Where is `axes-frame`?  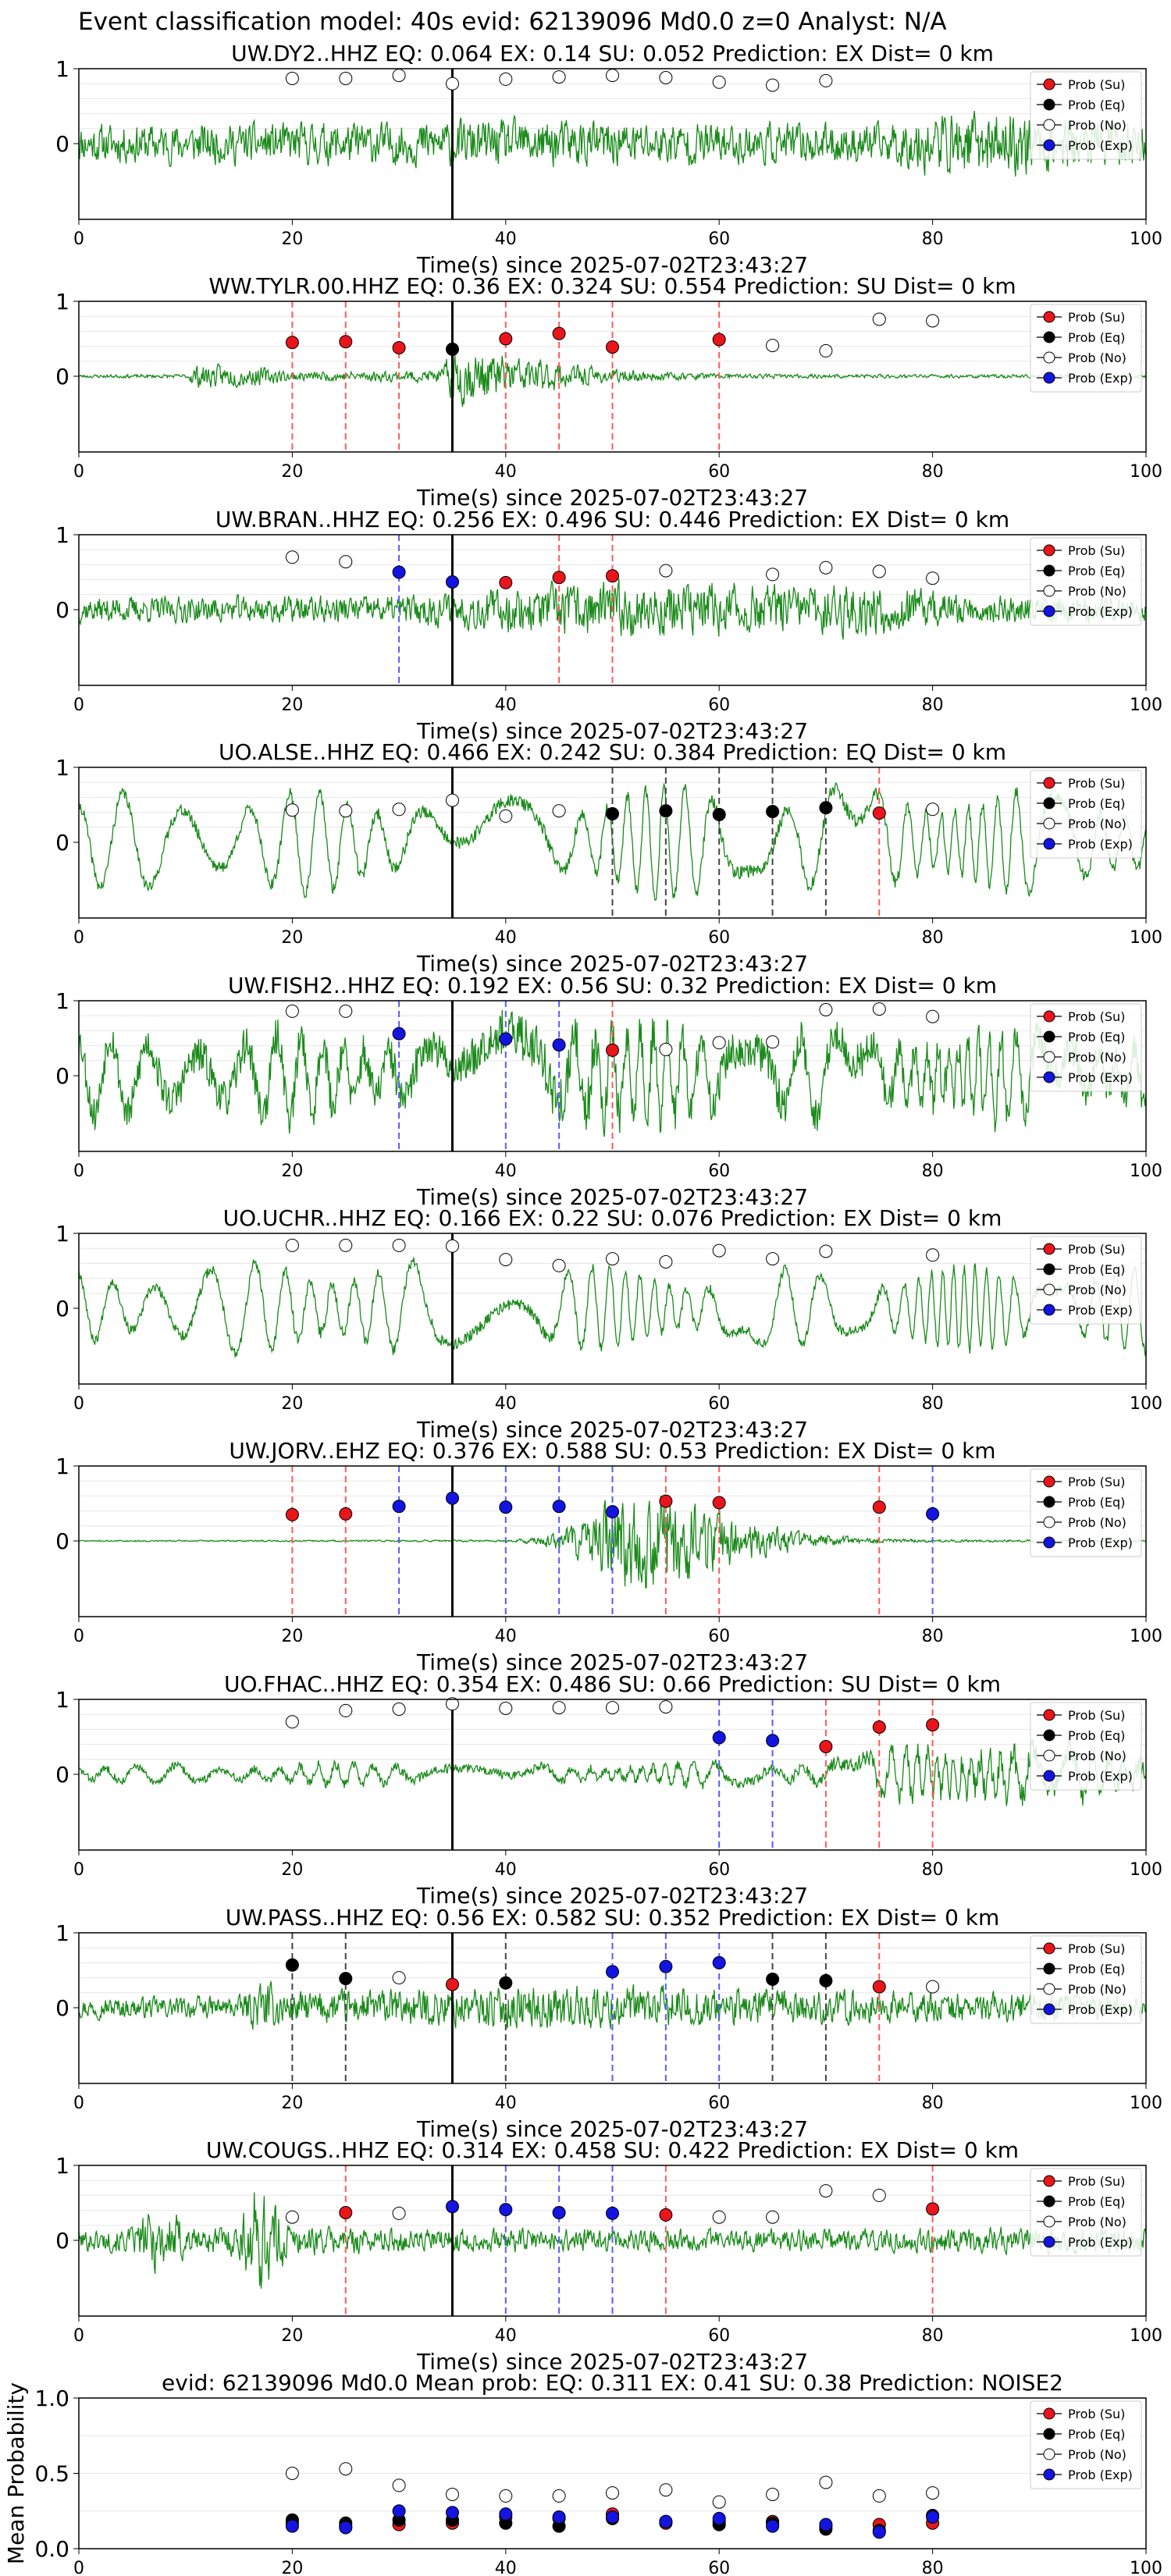
axes-frame is located at coordinates (612, 2241).